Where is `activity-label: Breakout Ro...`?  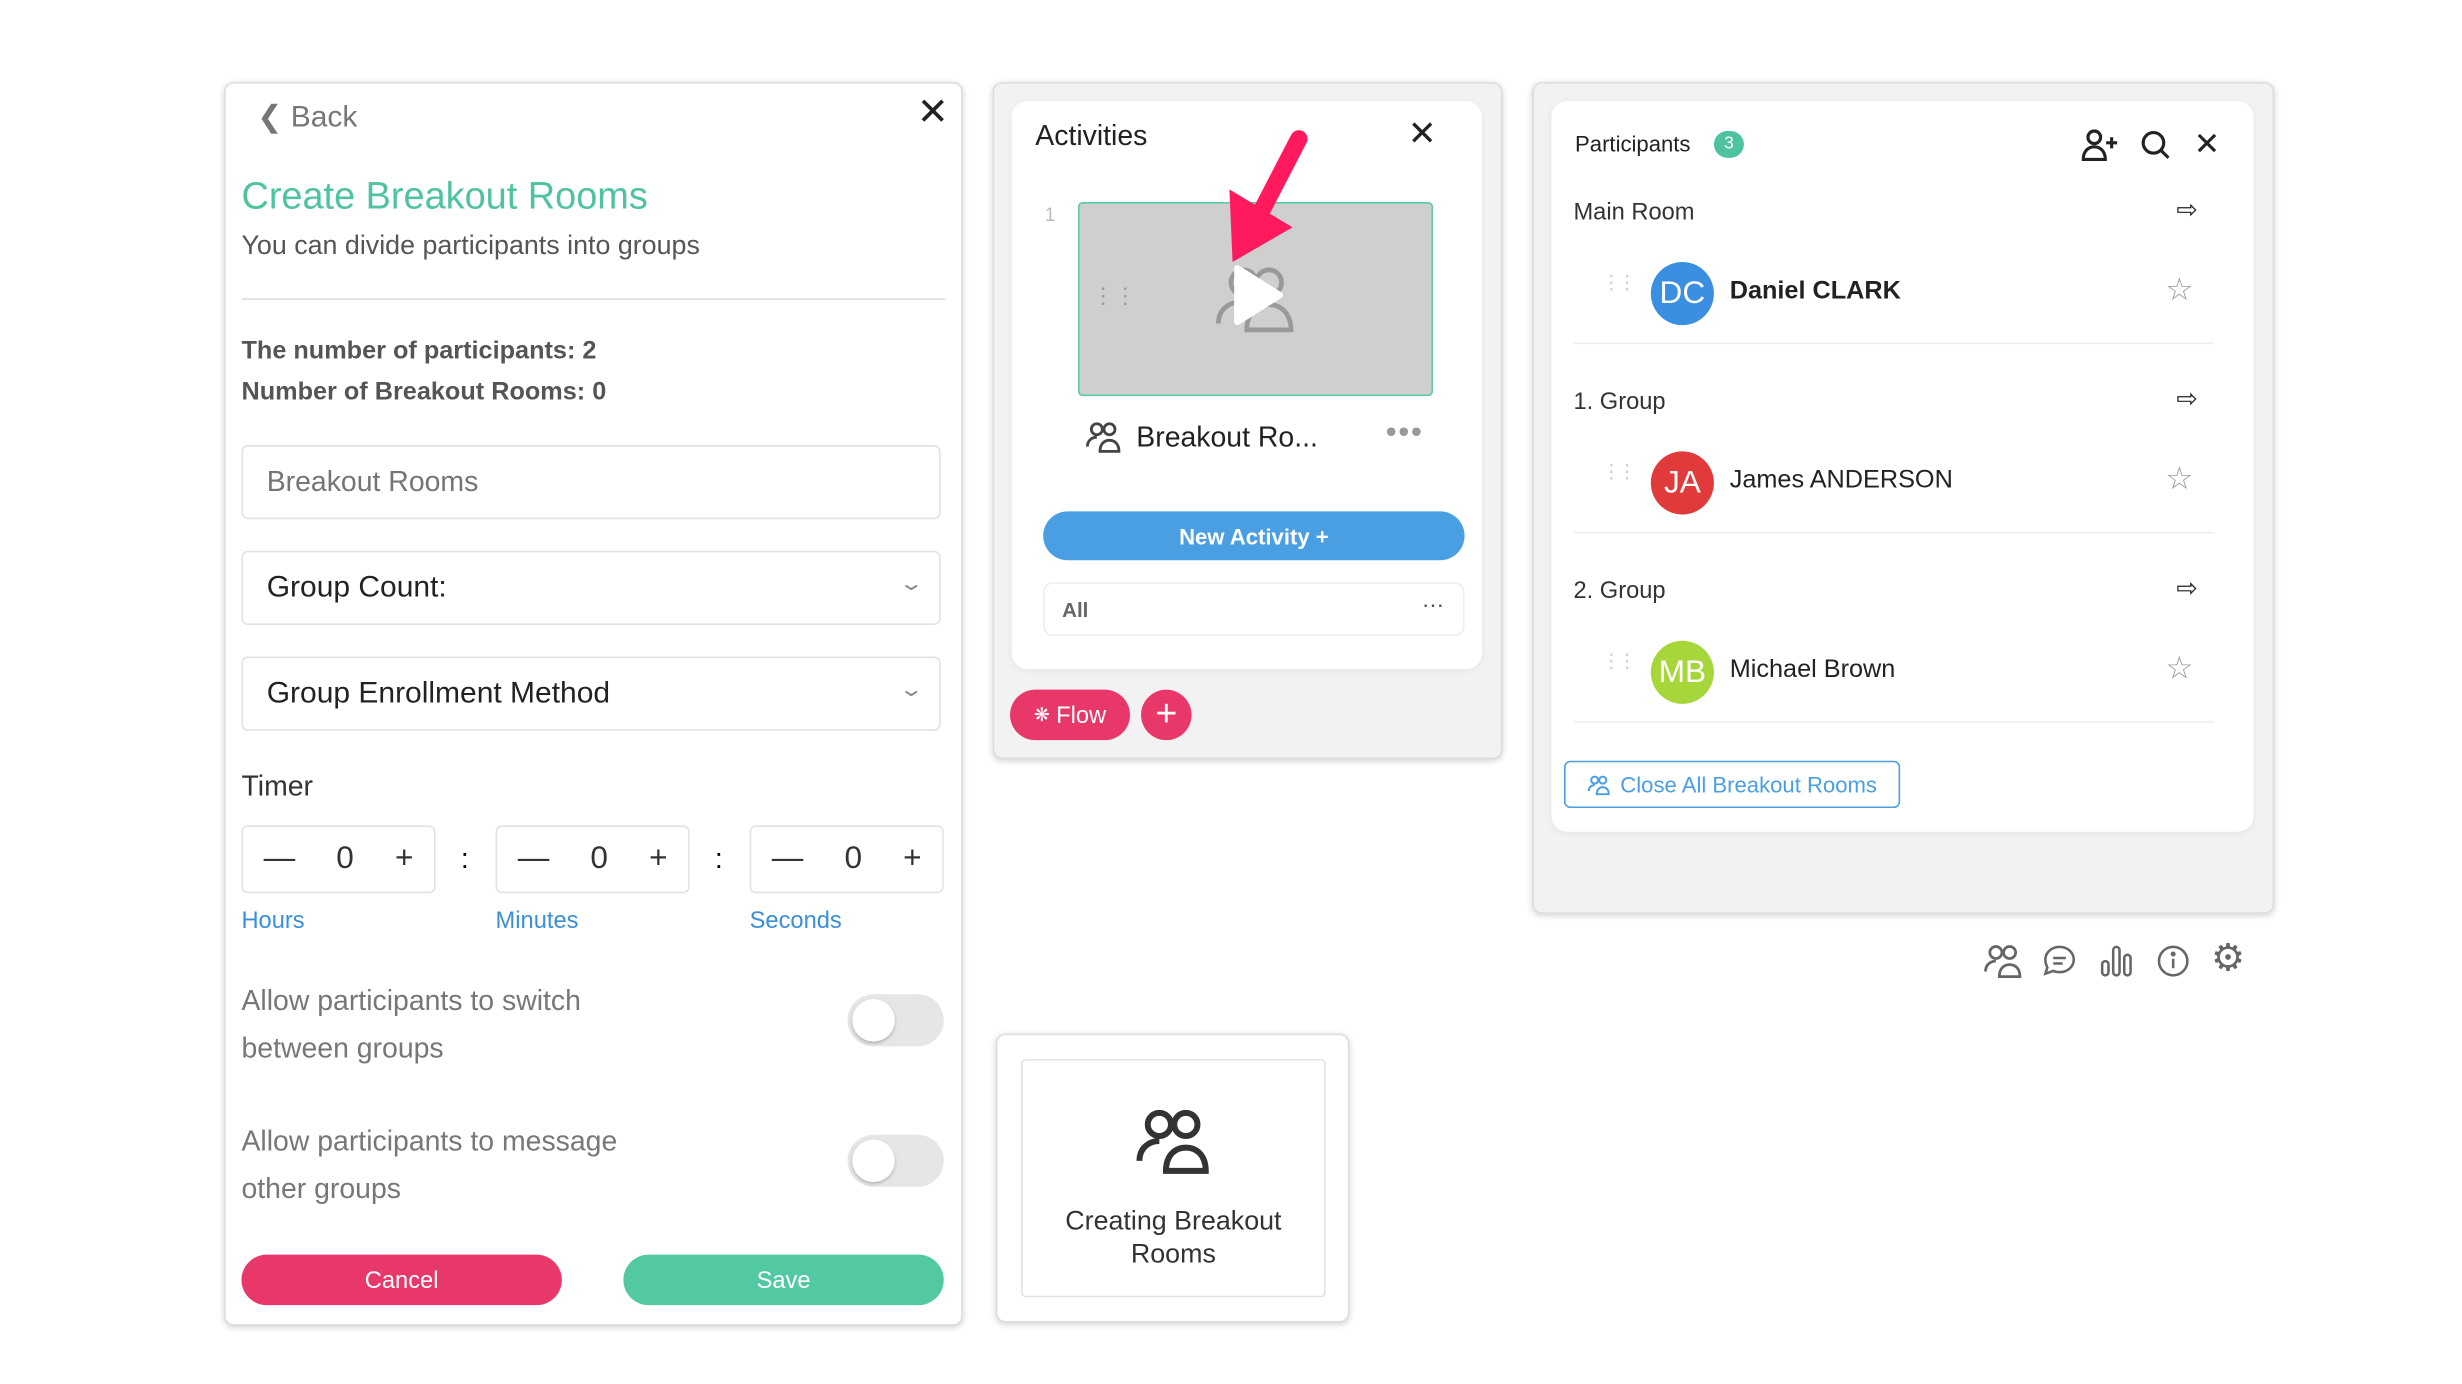 activity-label: Breakout Ro... is located at coordinates (1227, 437).